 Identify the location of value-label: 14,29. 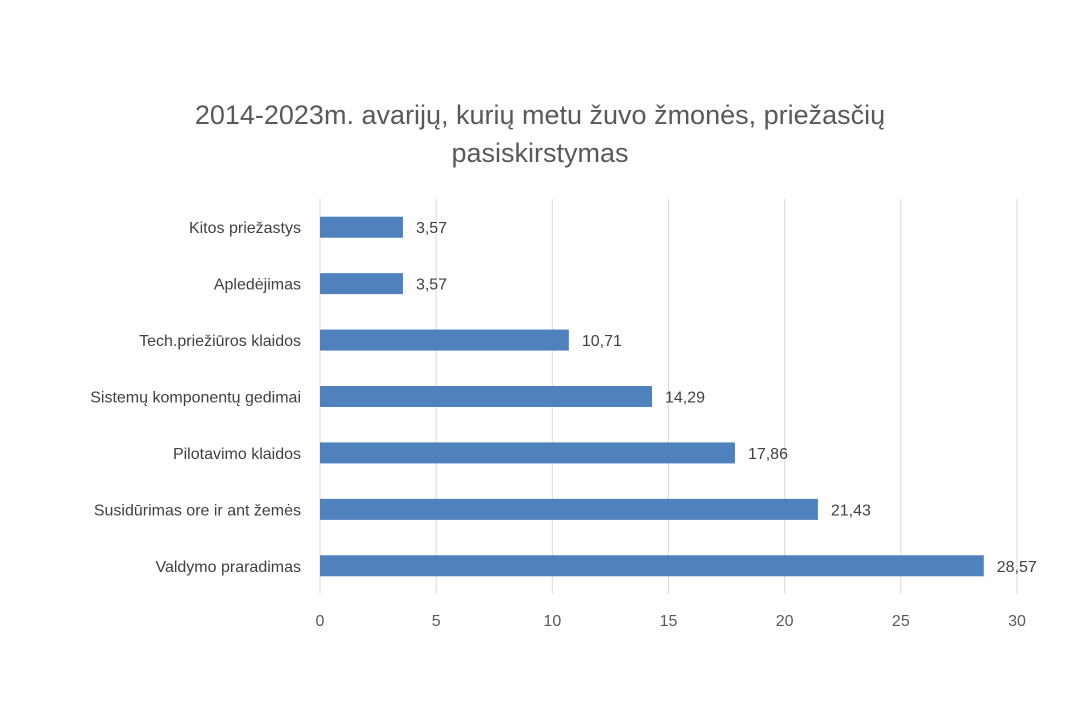
(685, 398).